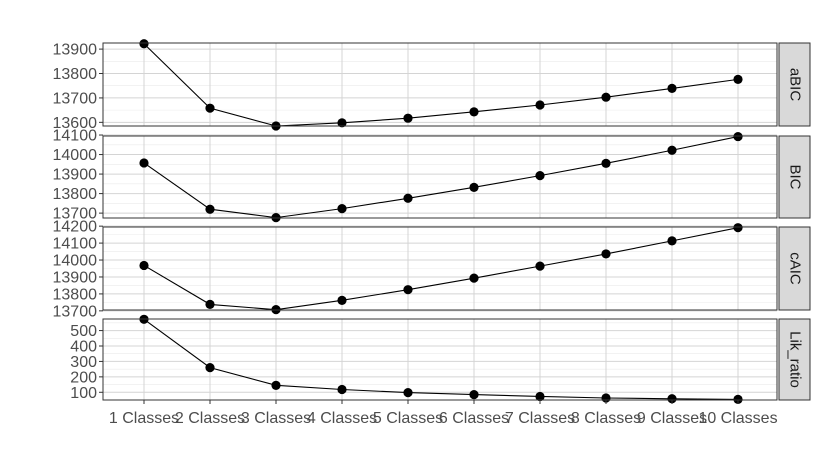 This screenshot has height=465, width=822. I want to click on facet-strip-label: aBIC, so click(795, 85).